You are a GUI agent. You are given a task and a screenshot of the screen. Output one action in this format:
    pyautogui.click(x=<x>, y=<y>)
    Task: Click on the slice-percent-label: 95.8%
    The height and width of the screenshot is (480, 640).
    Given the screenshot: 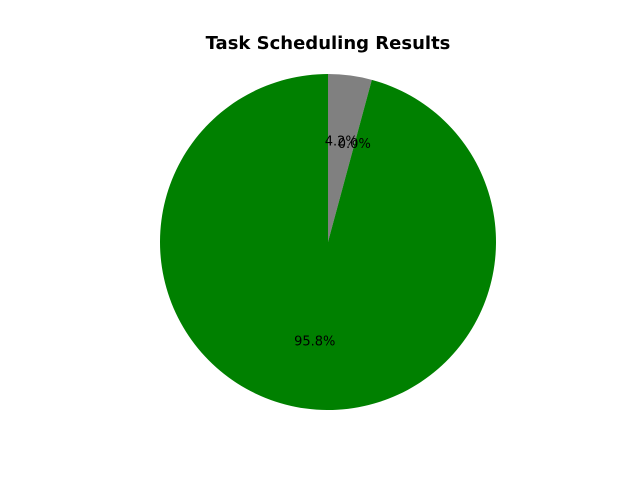 What is the action you would take?
    pyautogui.click(x=314, y=341)
    